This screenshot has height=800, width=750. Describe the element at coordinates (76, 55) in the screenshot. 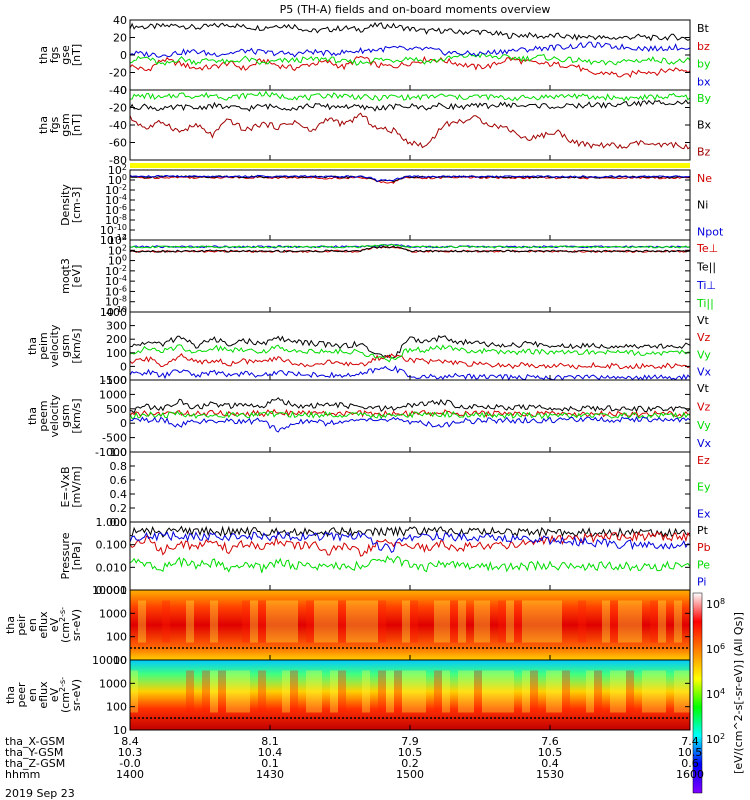

I see `y-axis-label: [nT]` at that location.